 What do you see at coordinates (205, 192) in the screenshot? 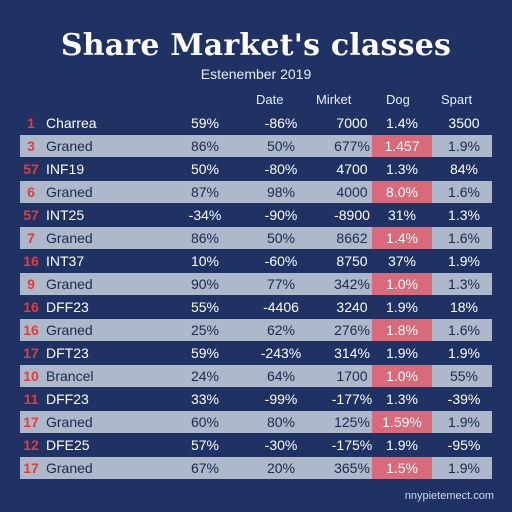
I see `cell-date: 87%` at bounding box center [205, 192].